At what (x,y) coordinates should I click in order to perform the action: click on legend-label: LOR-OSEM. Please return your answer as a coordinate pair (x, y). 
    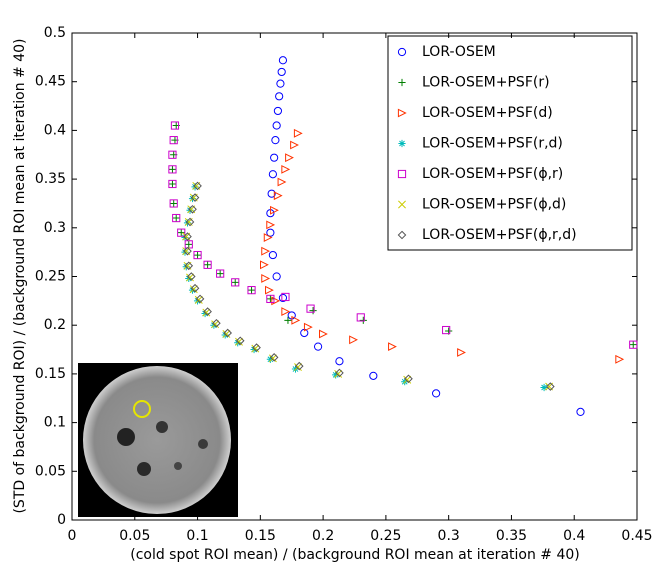
    Looking at the image, I should click on (459, 52).